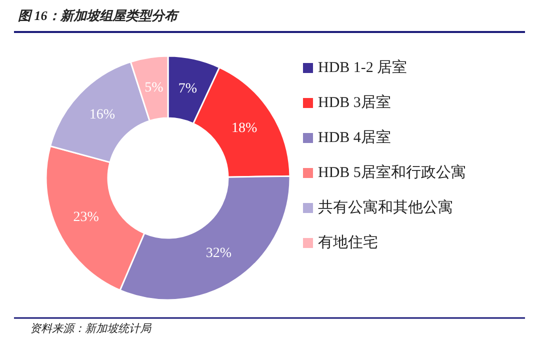 Image resolution: width=539 pixels, height=347 pixels. I want to click on data-label: 18%, so click(245, 128).